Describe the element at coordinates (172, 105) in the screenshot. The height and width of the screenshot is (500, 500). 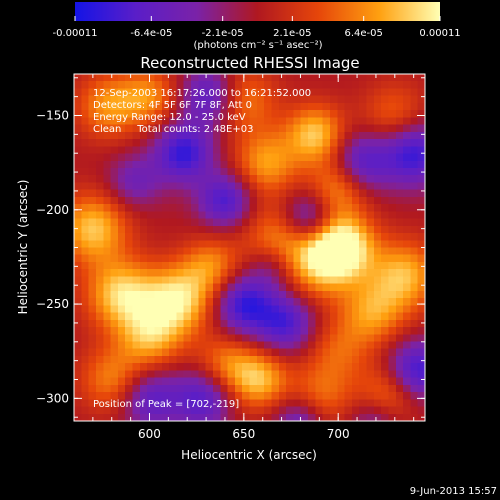
I see `annotation-detectors: Detectors: 4F 5F 6F 7F 8F, Att 0` at that location.